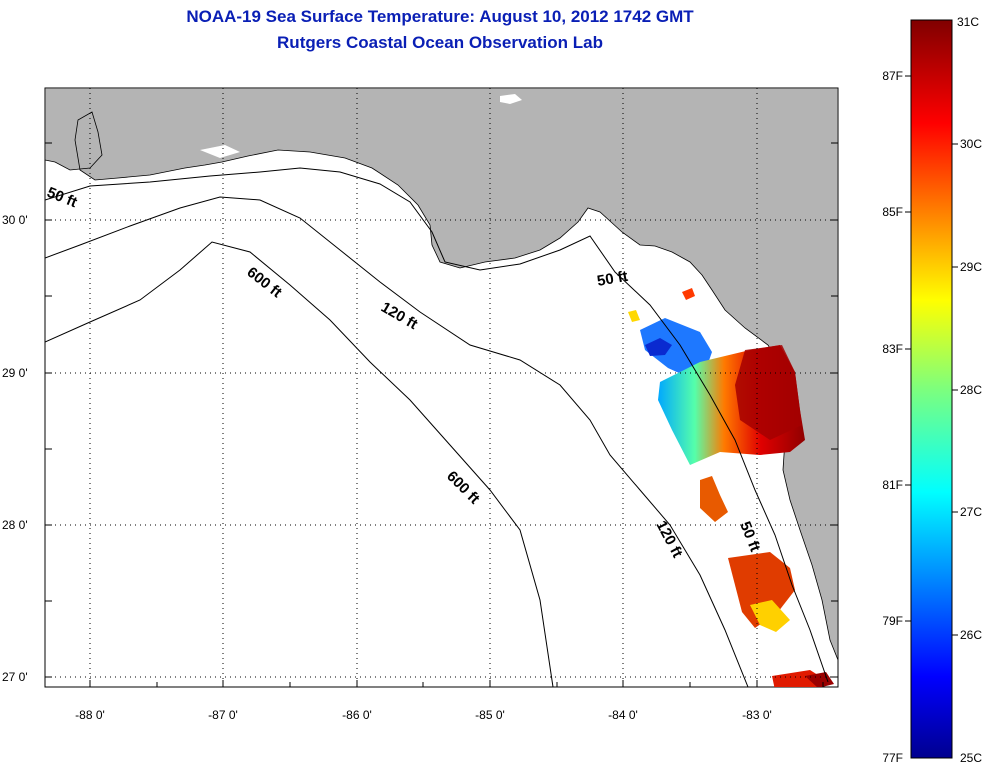 The width and height of the screenshot is (992, 770). I want to click on colorbar-fahrenheit-label: 81F, so click(892, 485).